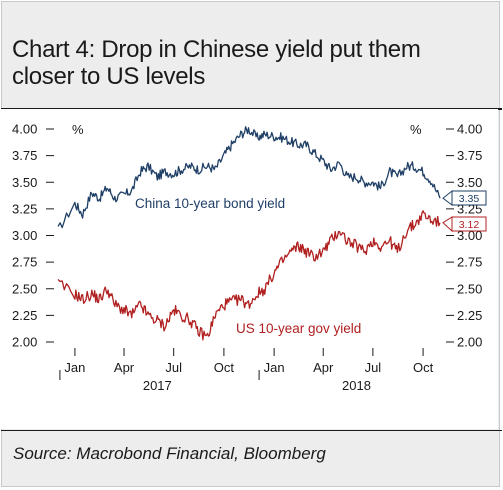 This screenshot has width=503, height=490. What do you see at coordinates (469, 182) in the screenshot?
I see `y-tick-label-right: 3.50` at bounding box center [469, 182].